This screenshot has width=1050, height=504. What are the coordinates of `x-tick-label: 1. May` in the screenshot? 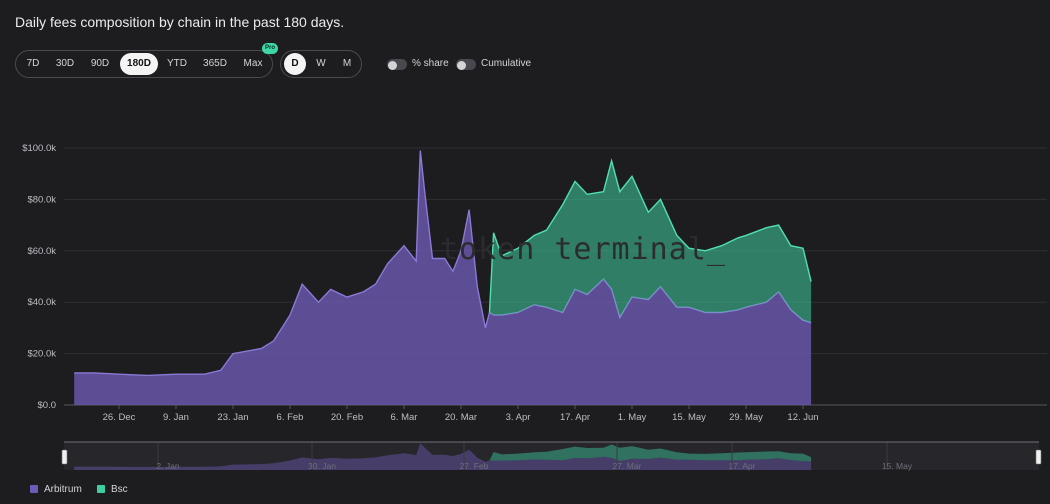 It's located at (632, 417).